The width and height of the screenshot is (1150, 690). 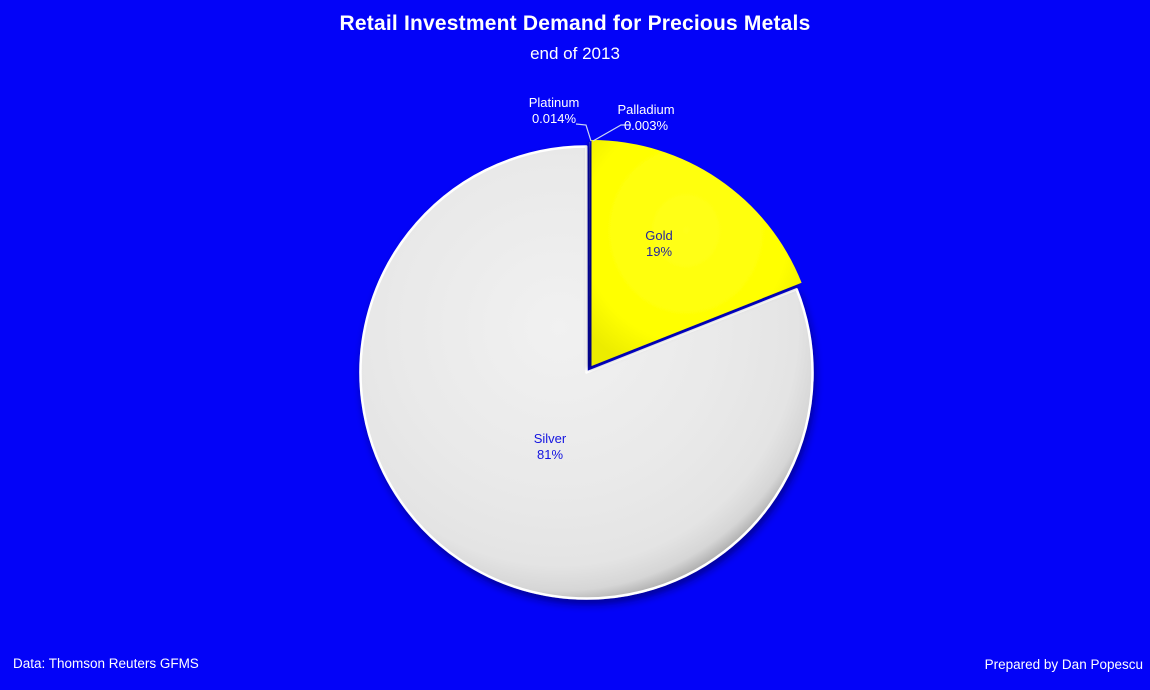 What do you see at coordinates (646, 109) in the screenshot?
I see `palladium-label-text: Palladium` at bounding box center [646, 109].